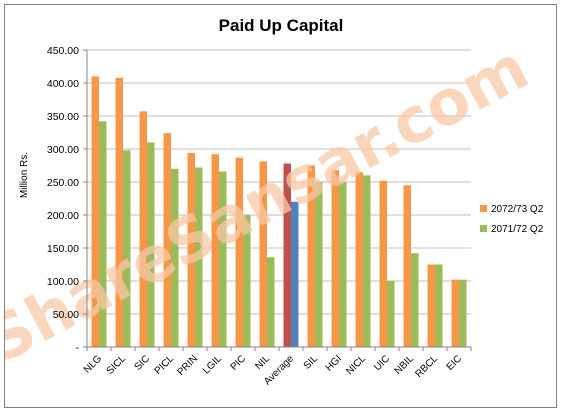 The image size is (563, 414). I want to click on bar-nbil-series2, so click(415, 300).